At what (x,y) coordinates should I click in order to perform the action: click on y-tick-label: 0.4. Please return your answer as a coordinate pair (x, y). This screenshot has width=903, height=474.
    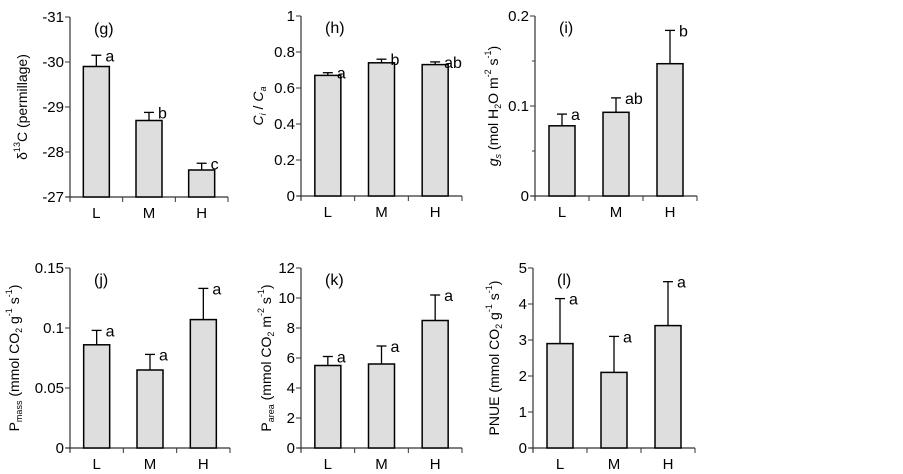
    Looking at the image, I should click on (284, 124).